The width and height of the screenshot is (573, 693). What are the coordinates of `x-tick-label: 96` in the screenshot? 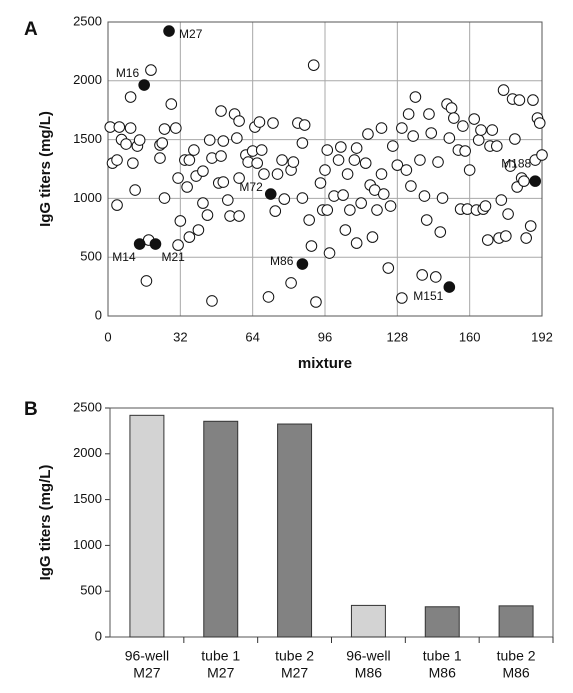 It's located at (325, 336).